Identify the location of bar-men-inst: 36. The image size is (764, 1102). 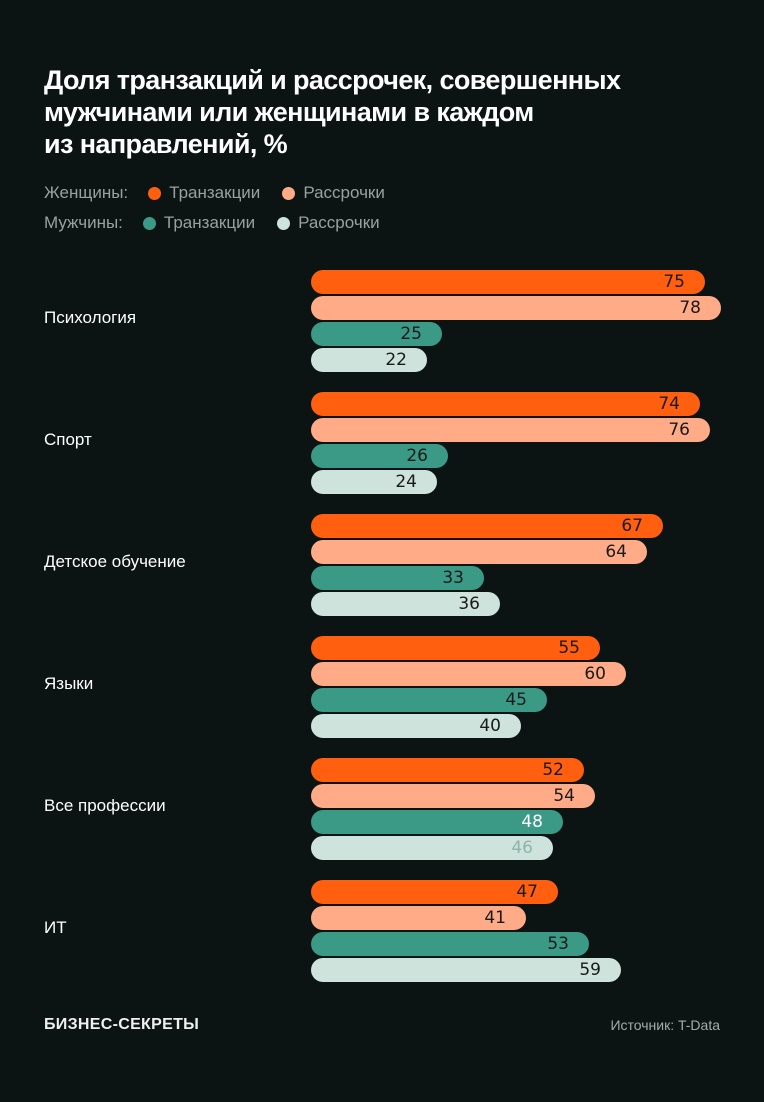
(405, 604).